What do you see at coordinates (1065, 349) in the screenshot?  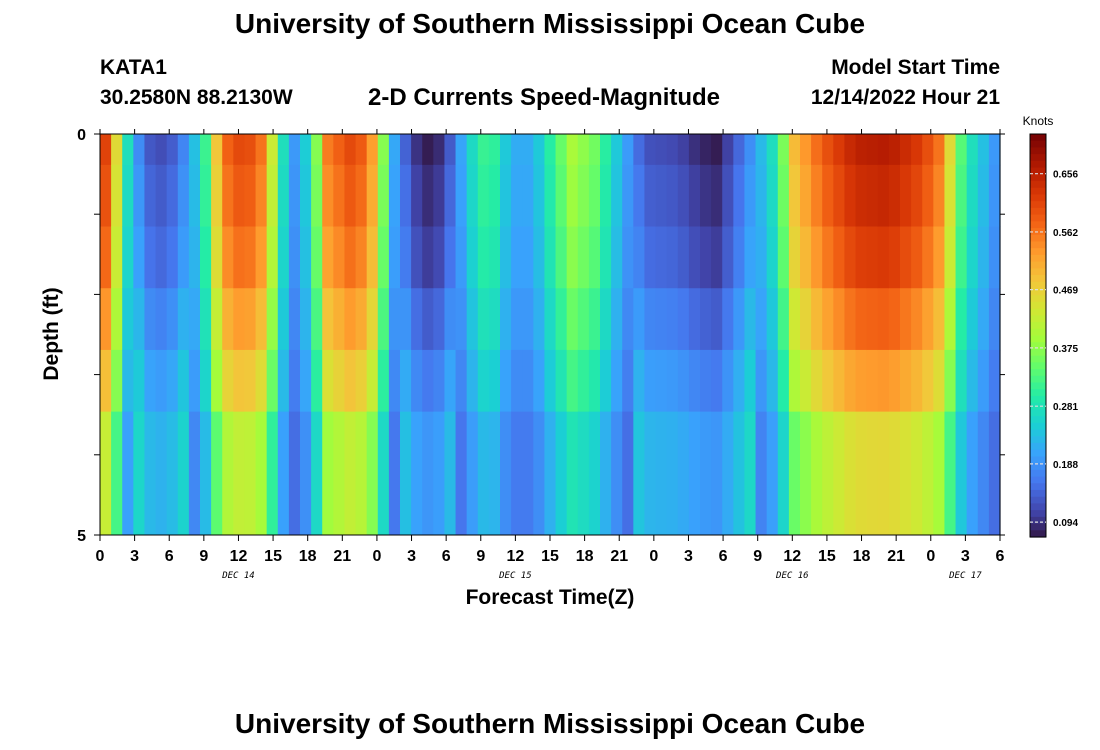 I see `colorbar-tick-label: 0.375` at bounding box center [1065, 349].